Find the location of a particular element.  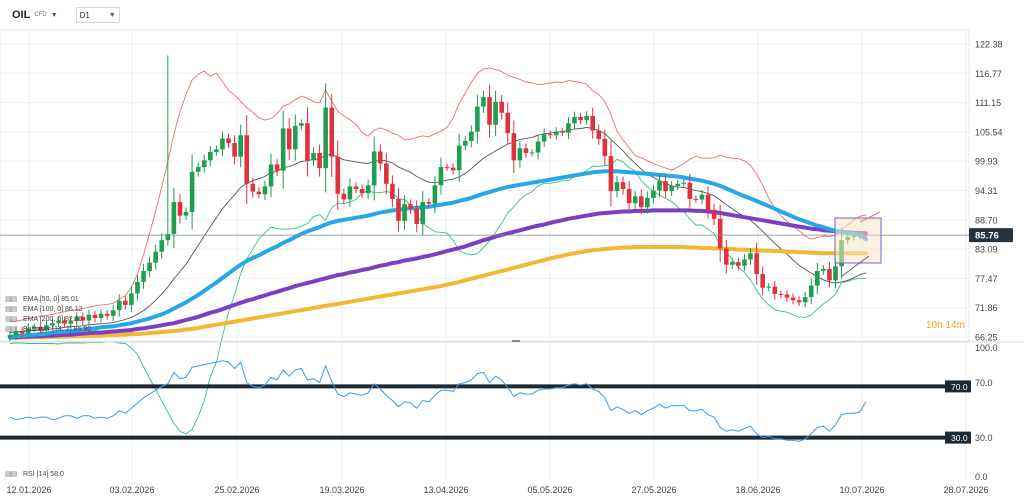

scroll-marker is located at coordinates (516, 341).